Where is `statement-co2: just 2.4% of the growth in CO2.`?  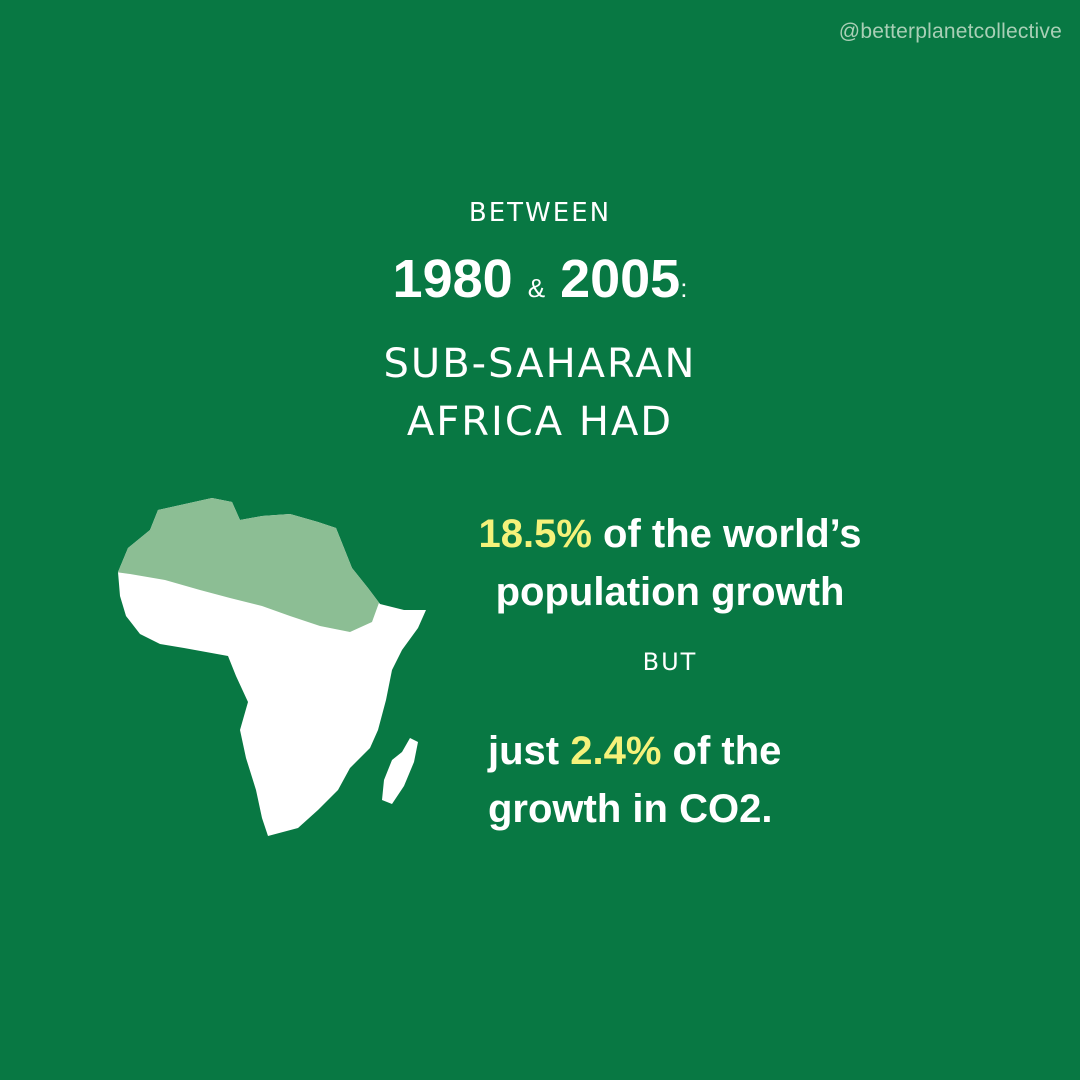
statement-co2: just 2.4% of the growth in CO2. is located at coordinates (738, 780).